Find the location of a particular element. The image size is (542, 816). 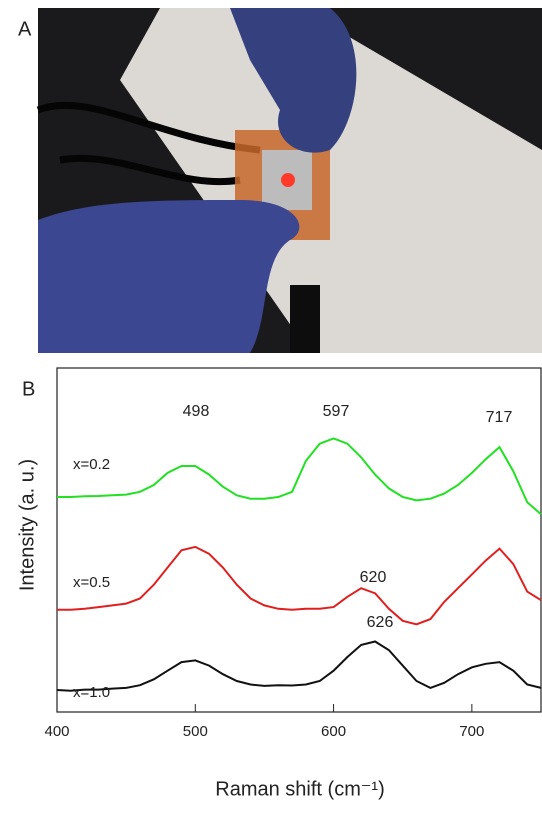

panel-label: A is located at coordinates (25, 29).